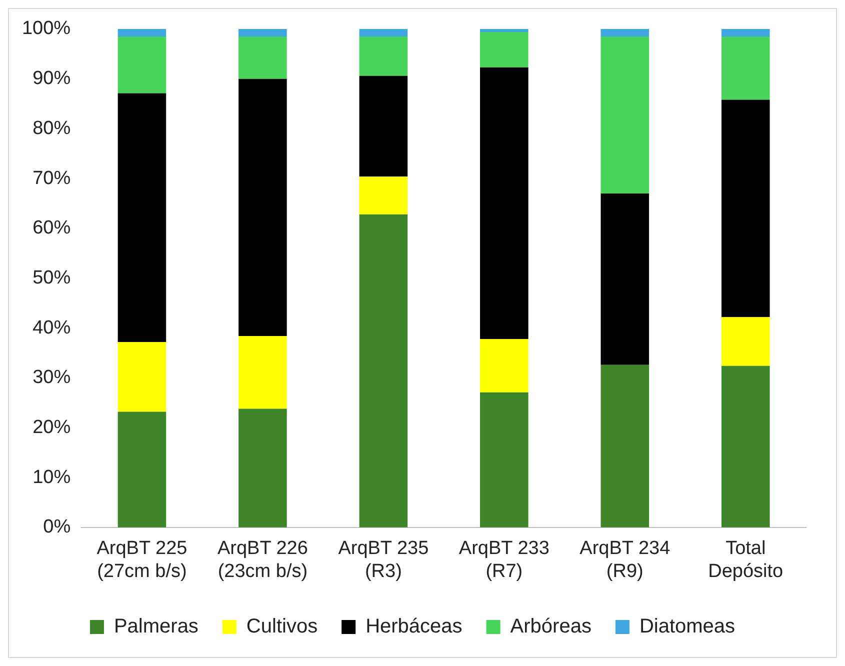 The height and width of the screenshot is (666, 845). Describe the element at coordinates (142, 560) in the screenshot. I see `x-tick-label: ArqBT 225 (27cm b/s)` at that location.